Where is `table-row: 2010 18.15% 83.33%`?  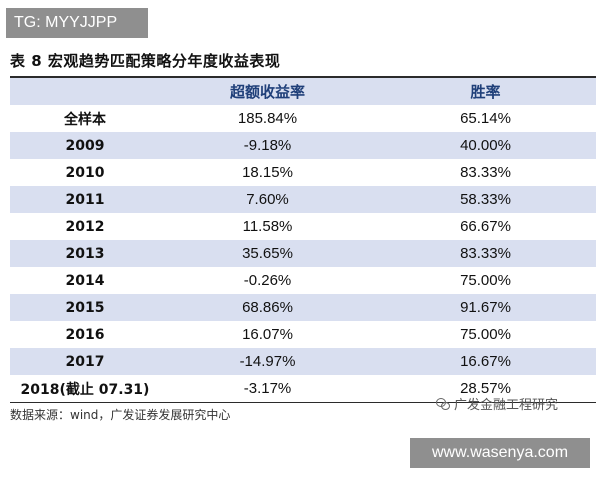 table-row: 2010 18.15% 83.33% is located at coordinates (303, 172).